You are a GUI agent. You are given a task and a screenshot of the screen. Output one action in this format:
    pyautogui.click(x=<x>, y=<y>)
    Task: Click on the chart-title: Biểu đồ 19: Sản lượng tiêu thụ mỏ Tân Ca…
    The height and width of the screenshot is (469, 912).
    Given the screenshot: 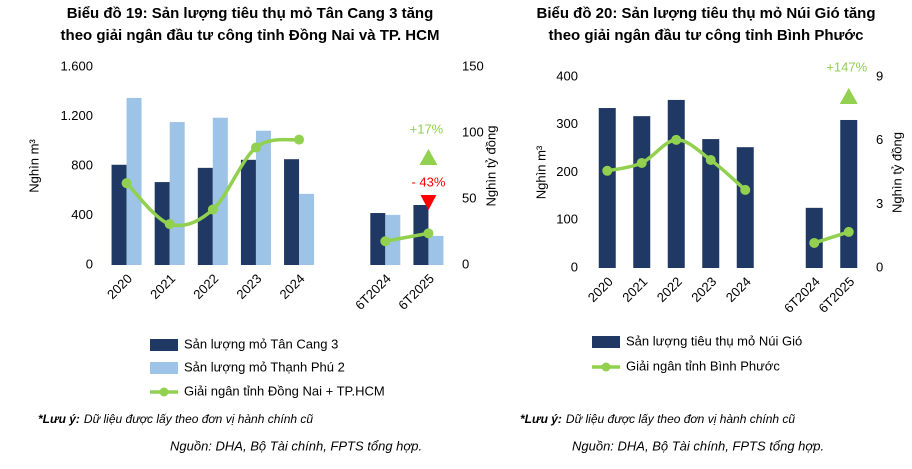 What is the action you would take?
    pyautogui.click(x=250, y=13)
    